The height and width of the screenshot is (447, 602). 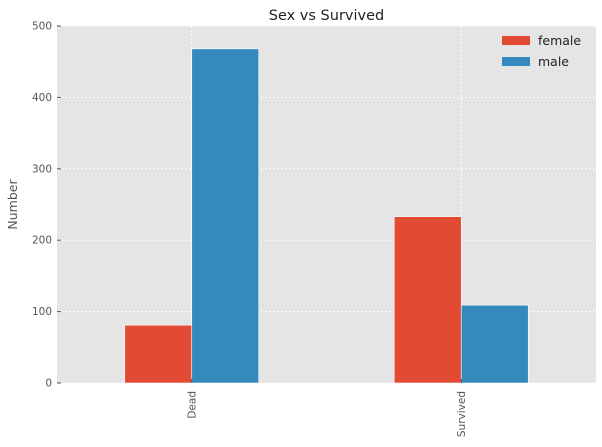 I want to click on legend-label-female: female, so click(x=559, y=40).